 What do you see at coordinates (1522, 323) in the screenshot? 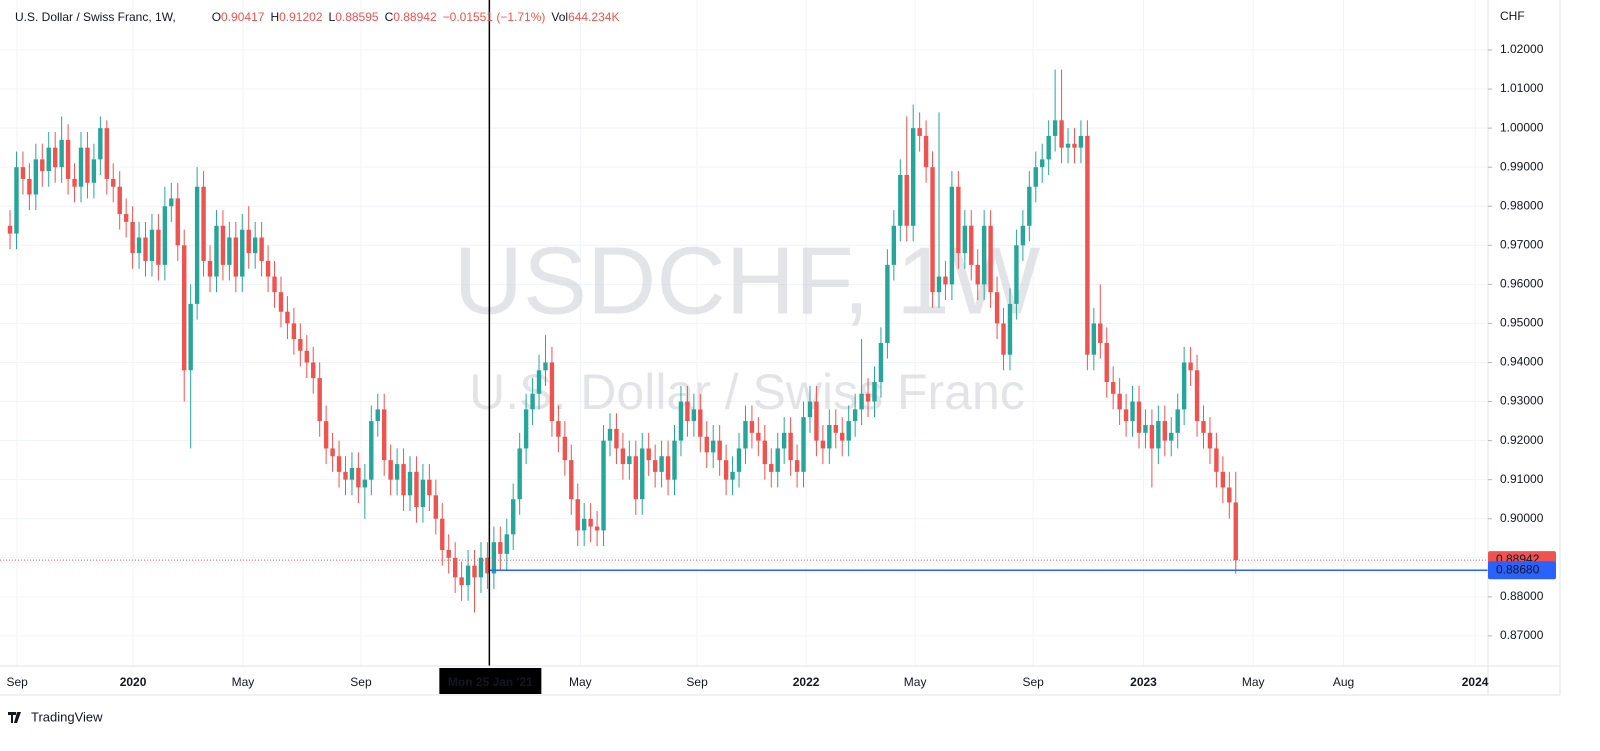
I see `y-tick-label: 0.95000` at bounding box center [1522, 323].